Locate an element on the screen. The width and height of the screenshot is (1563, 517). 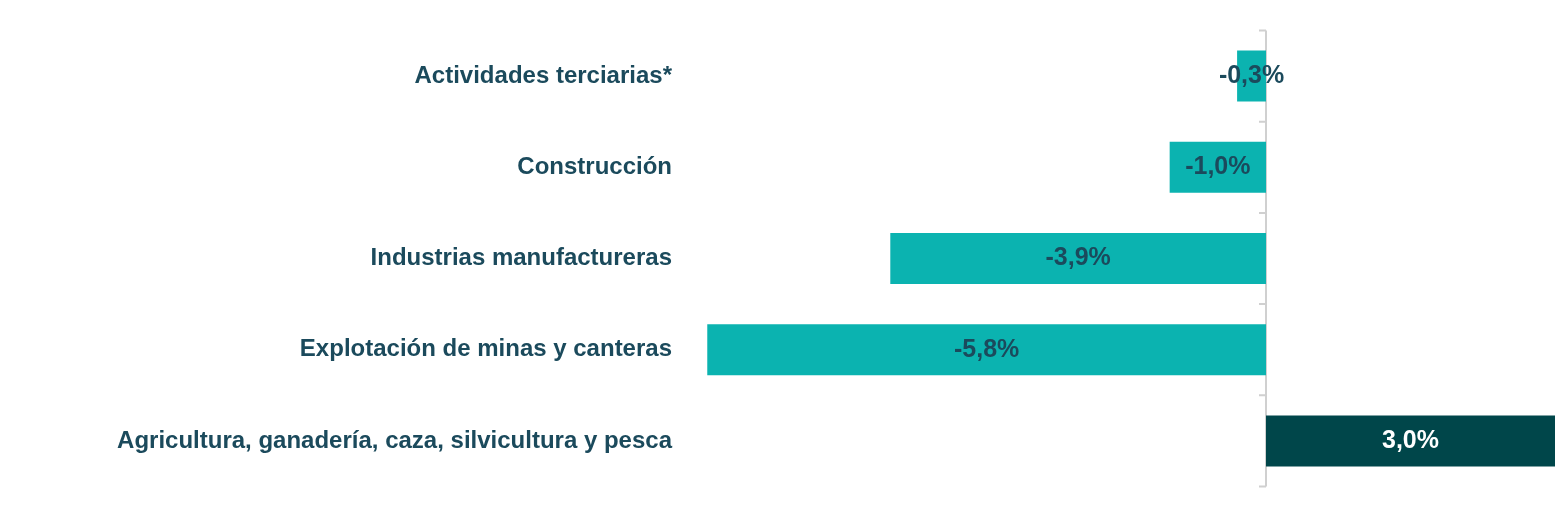
y-tick-label: Actividades terciarias* is located at coordinates (543, 74).